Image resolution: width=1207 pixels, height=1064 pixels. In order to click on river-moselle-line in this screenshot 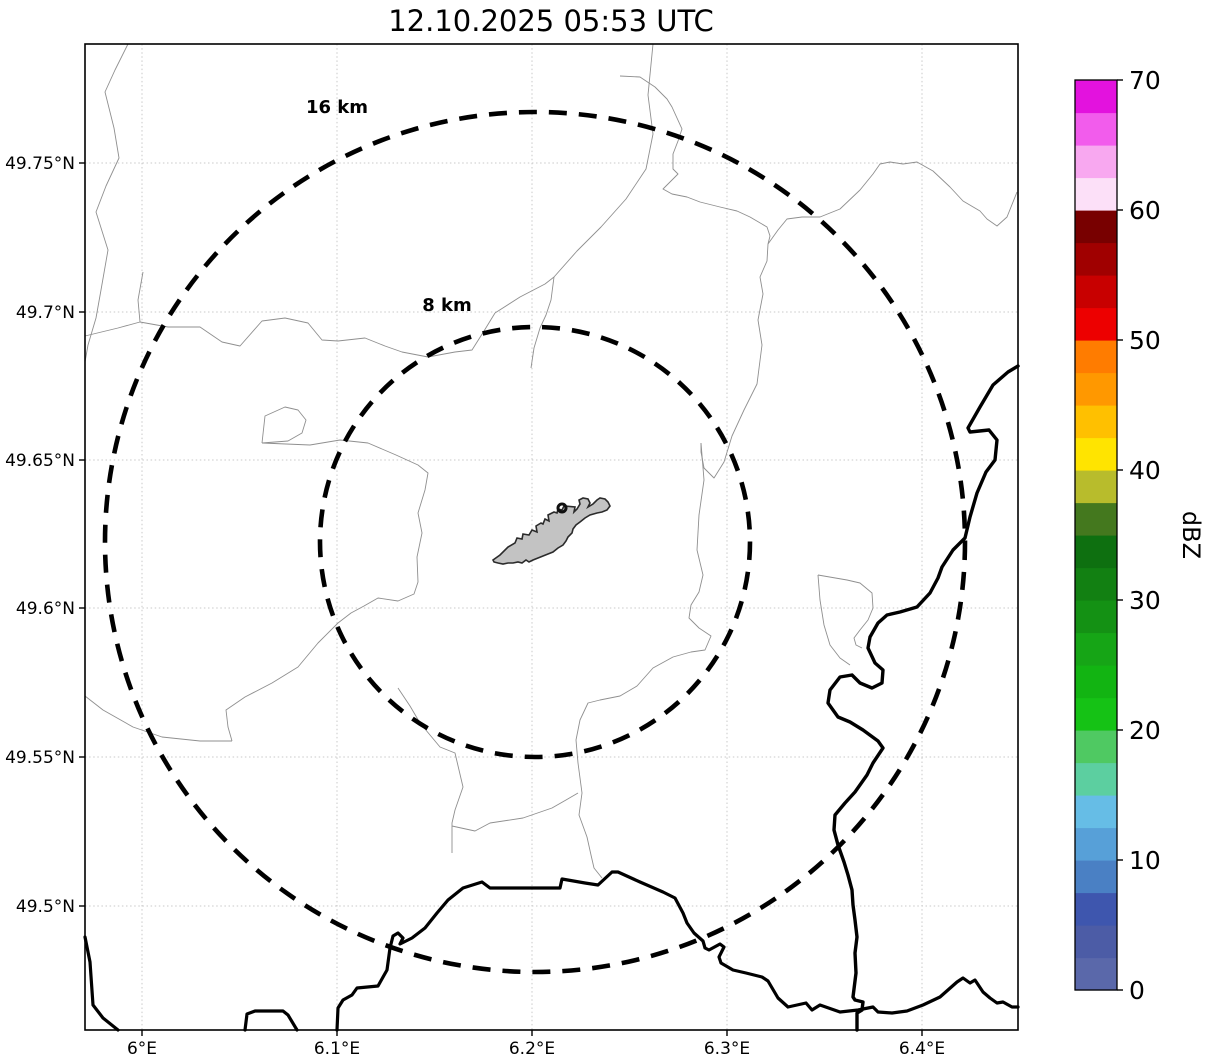, I will do `click(923, 698)`.